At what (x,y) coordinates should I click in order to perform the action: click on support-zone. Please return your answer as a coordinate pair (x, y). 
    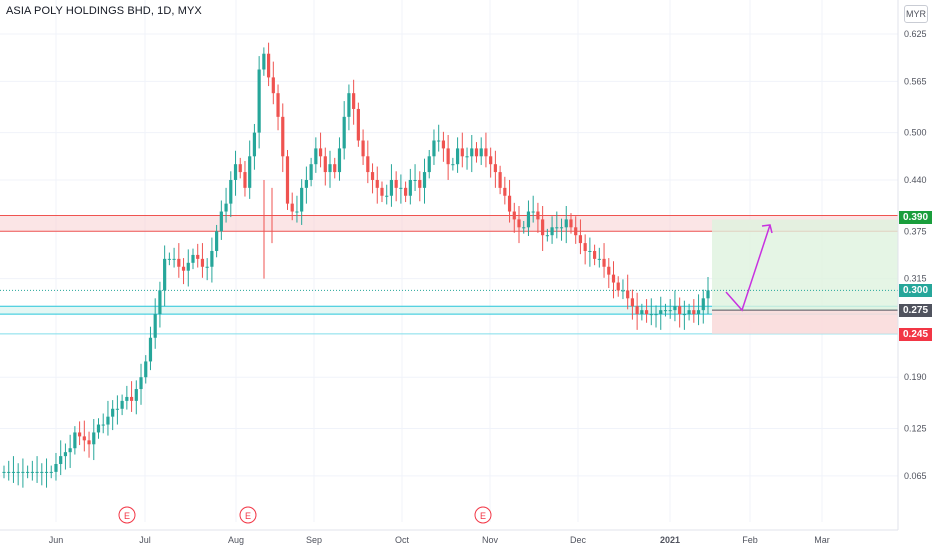
    Looking at the image, I should click on (449, 310).